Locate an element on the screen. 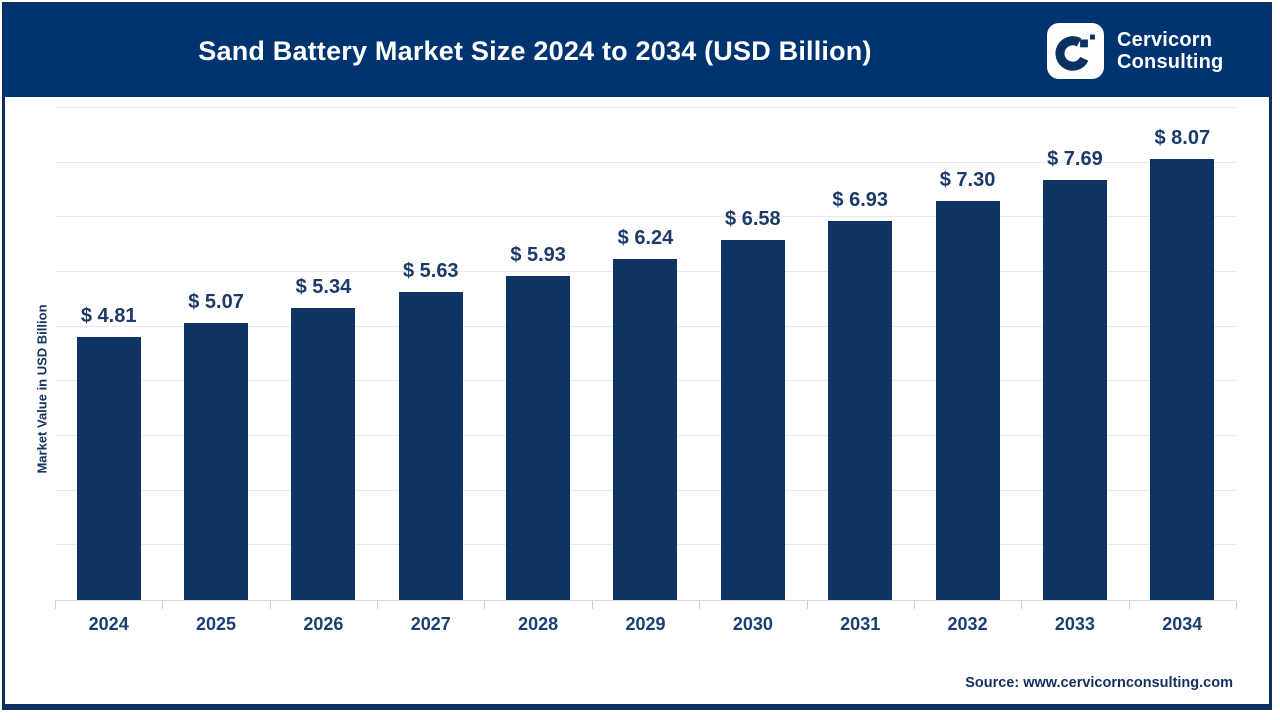 Image resolution: width=1280 pixels, height=720 pixels. x-axis-category-label: 2024 is located at coordinates (108, 624).